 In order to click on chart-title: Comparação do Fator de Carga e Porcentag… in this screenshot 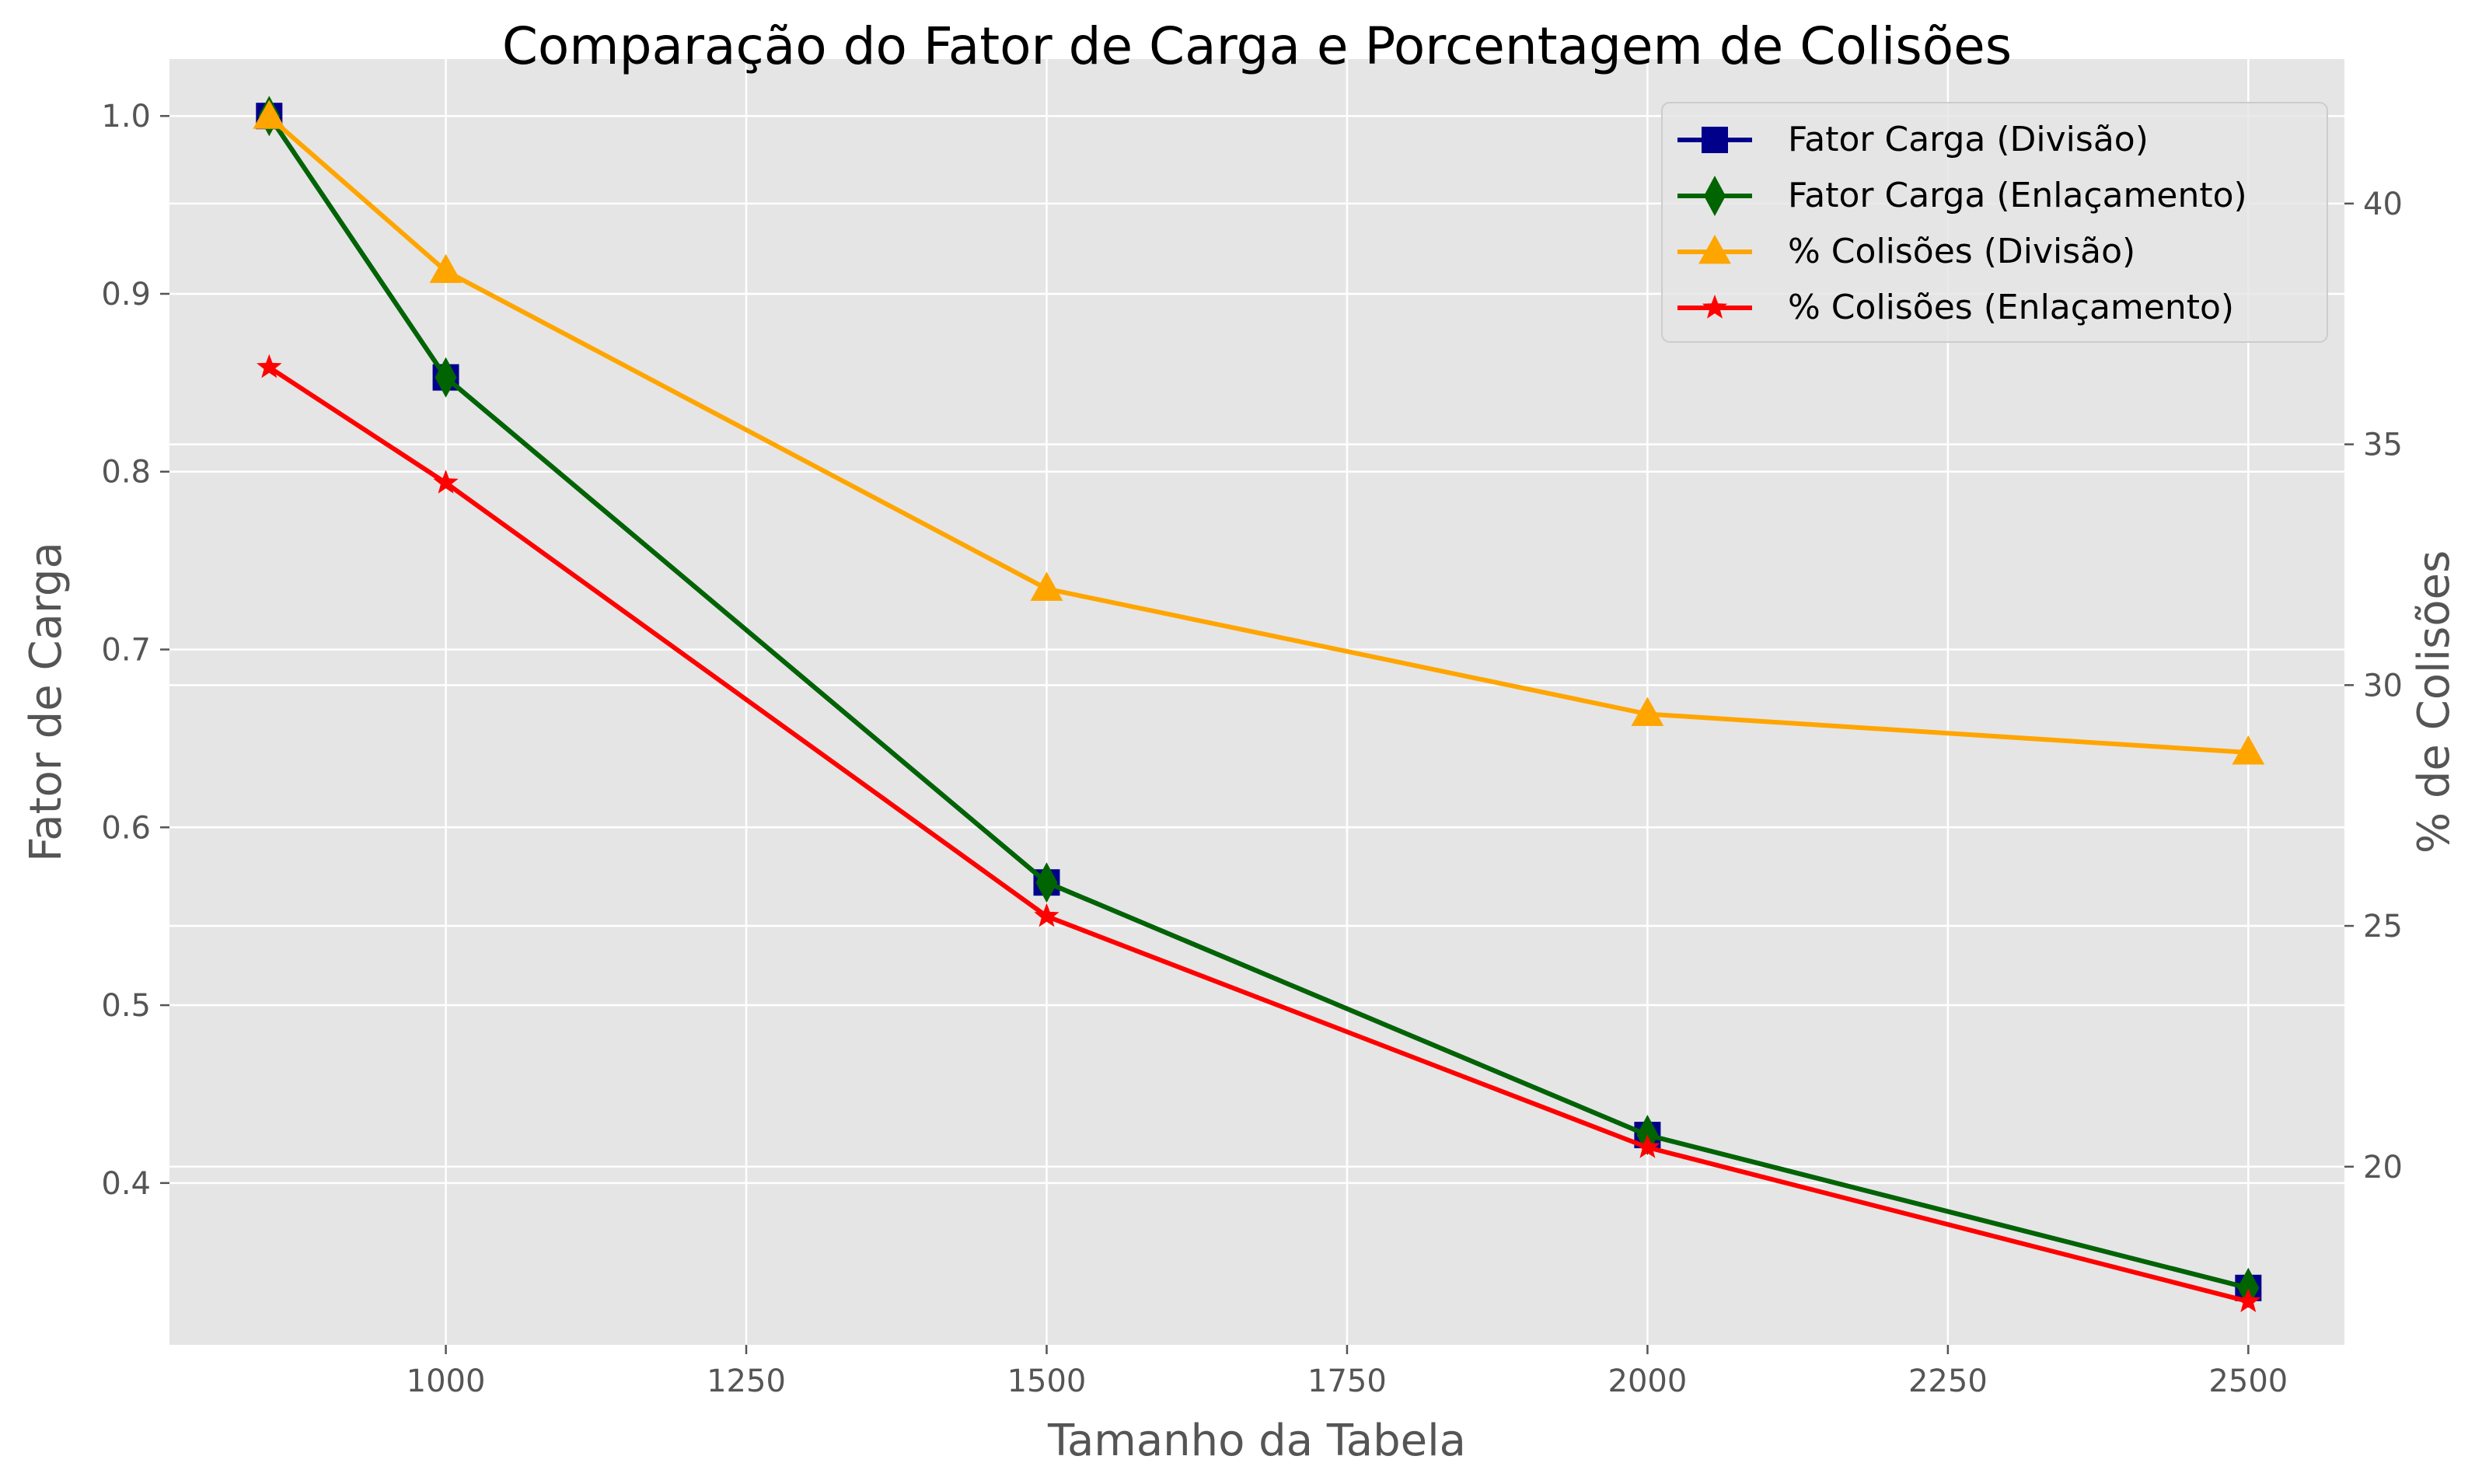, I will do `click(1257, 46)`.